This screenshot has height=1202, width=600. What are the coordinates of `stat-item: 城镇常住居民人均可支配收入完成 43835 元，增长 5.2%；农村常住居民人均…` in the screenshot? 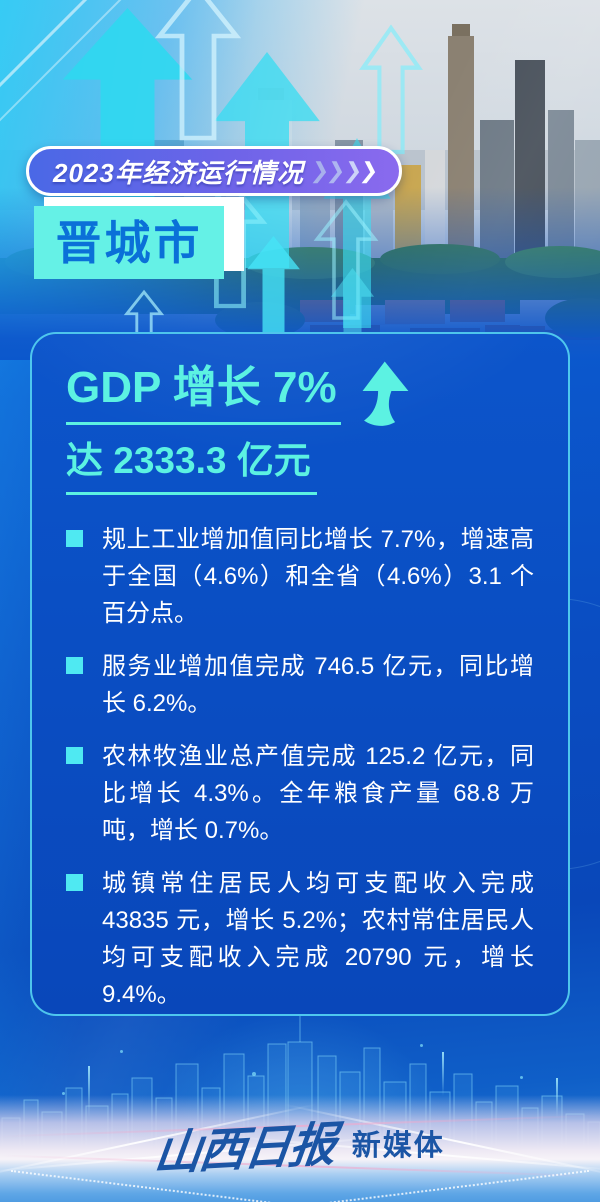 It's located at (300, 939).